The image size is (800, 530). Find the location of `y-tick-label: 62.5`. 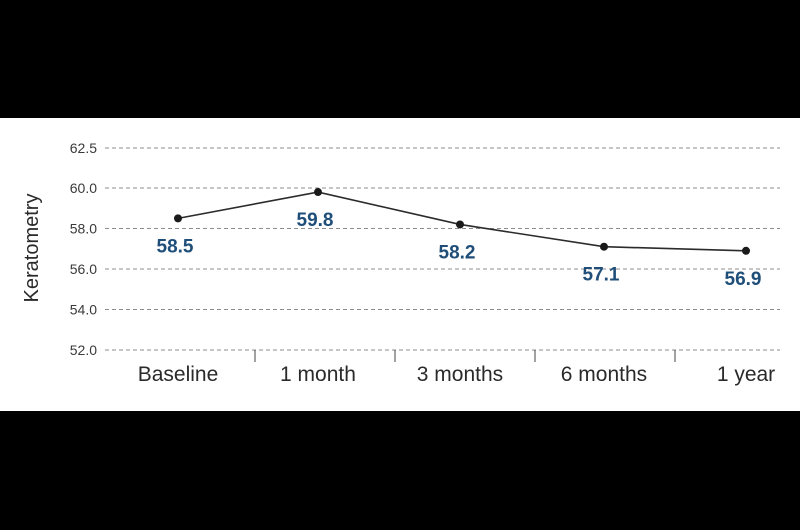

y-tick-label: 62.5 is located at coordinates (83, 148).